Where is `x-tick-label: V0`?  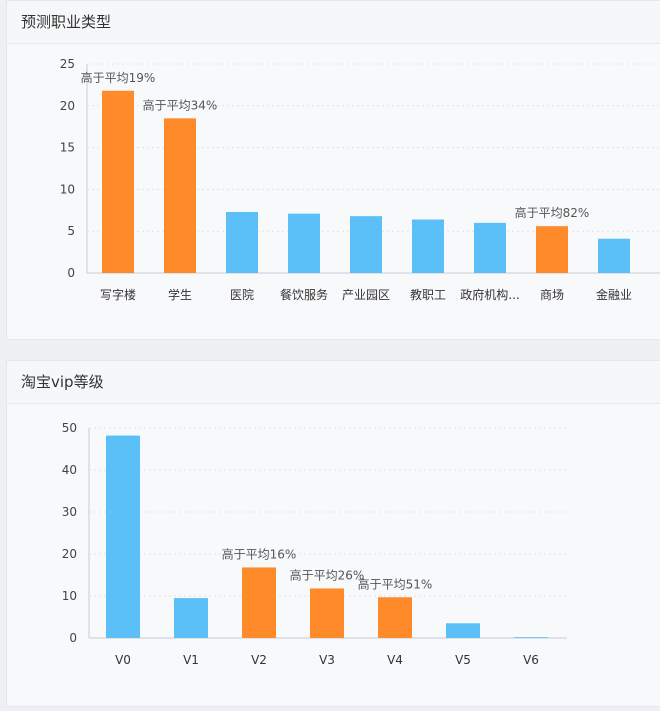 x-tick-label: V0 is located at coordinates (123, 660).